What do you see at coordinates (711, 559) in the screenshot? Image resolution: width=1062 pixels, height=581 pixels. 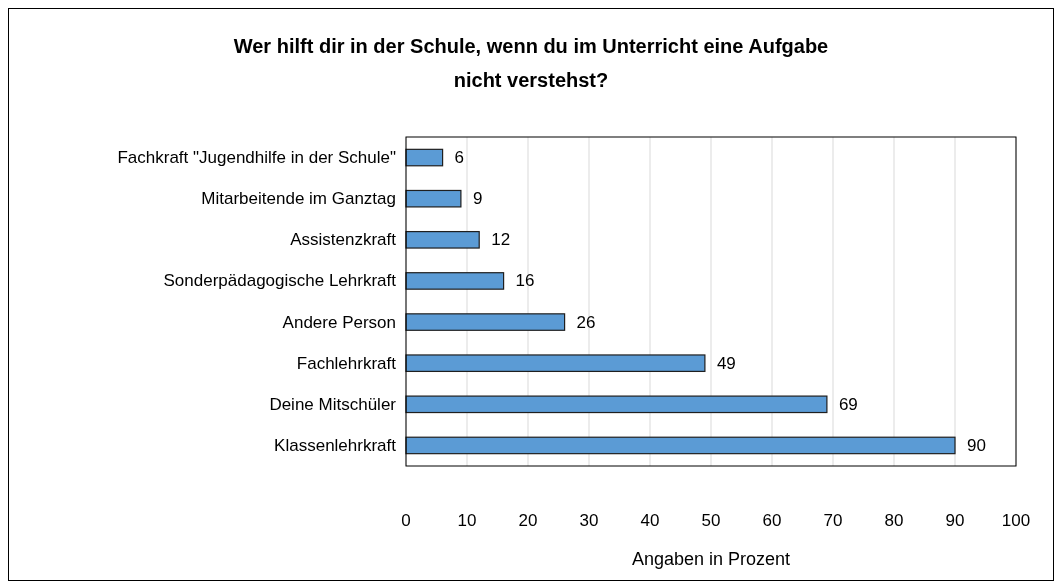 I see `x-axis-title: Angaben in Prozent` at bounding box center [711, 559].